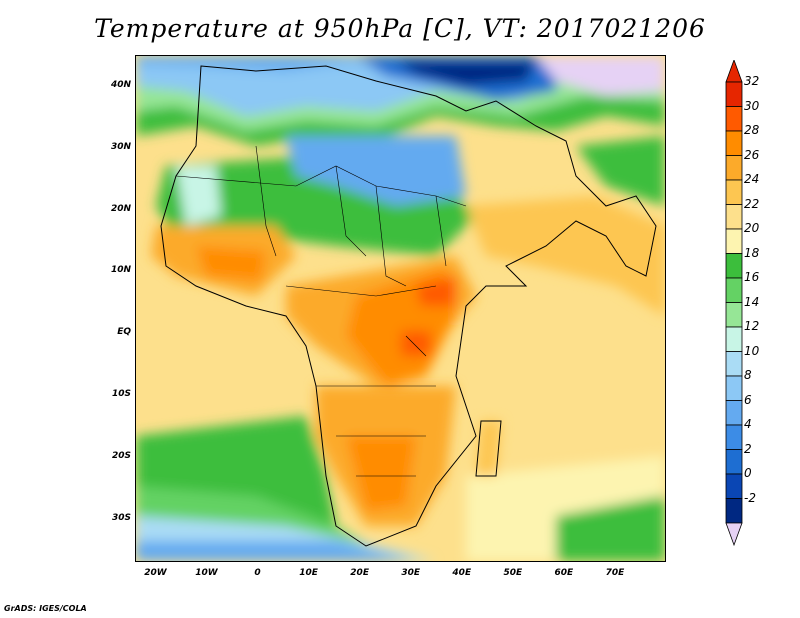 Image resolution: width=800 pixels, height=618 pixels. What do you see at coordinates (748, 375) in the screenshot?
I see `colorbar-label: 8` at bounding box center [748, 375].